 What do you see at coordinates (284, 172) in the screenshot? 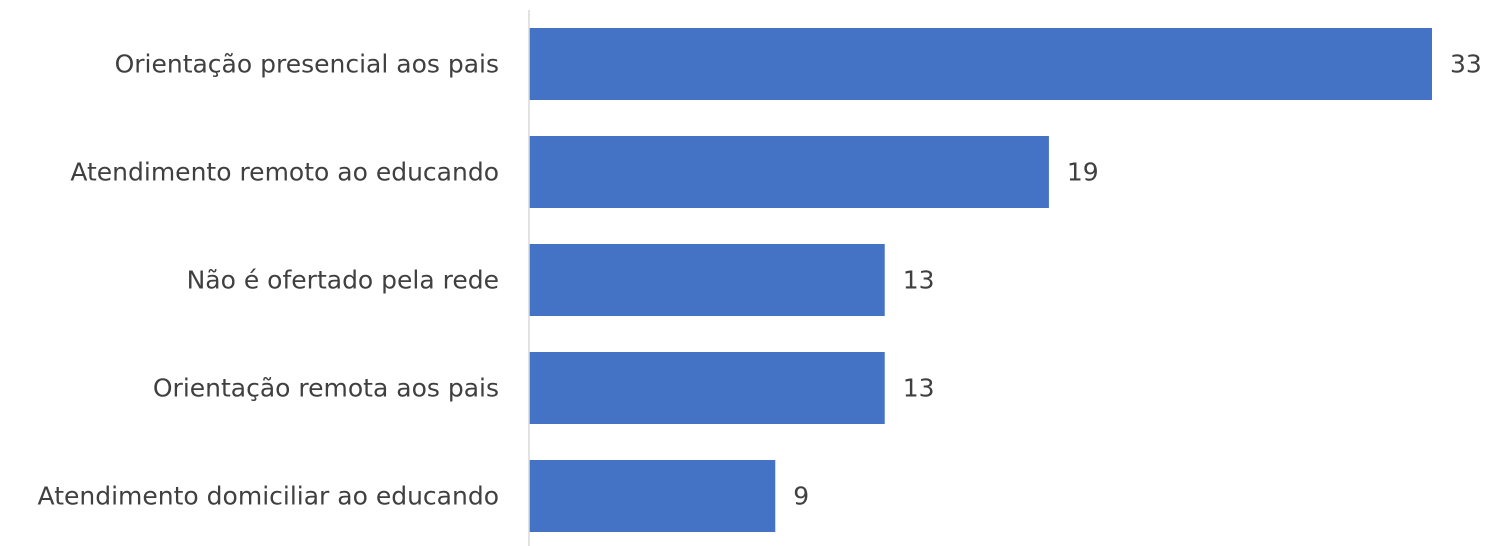
I see `category-label: Atendimento remoto ao educando` at bounding box center [284, 172].